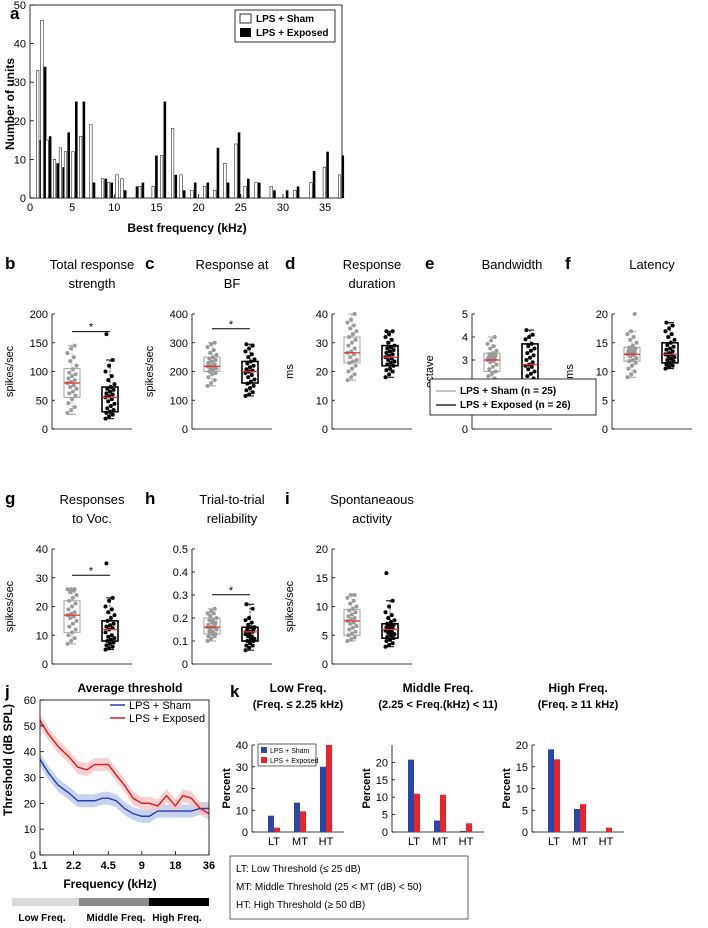  Describe the element at coordinates (329, 887) in the screenshot. I see `threshold-note-mt: MT: Middle Threshold (25 < MT (dB) < 50)` at that location.